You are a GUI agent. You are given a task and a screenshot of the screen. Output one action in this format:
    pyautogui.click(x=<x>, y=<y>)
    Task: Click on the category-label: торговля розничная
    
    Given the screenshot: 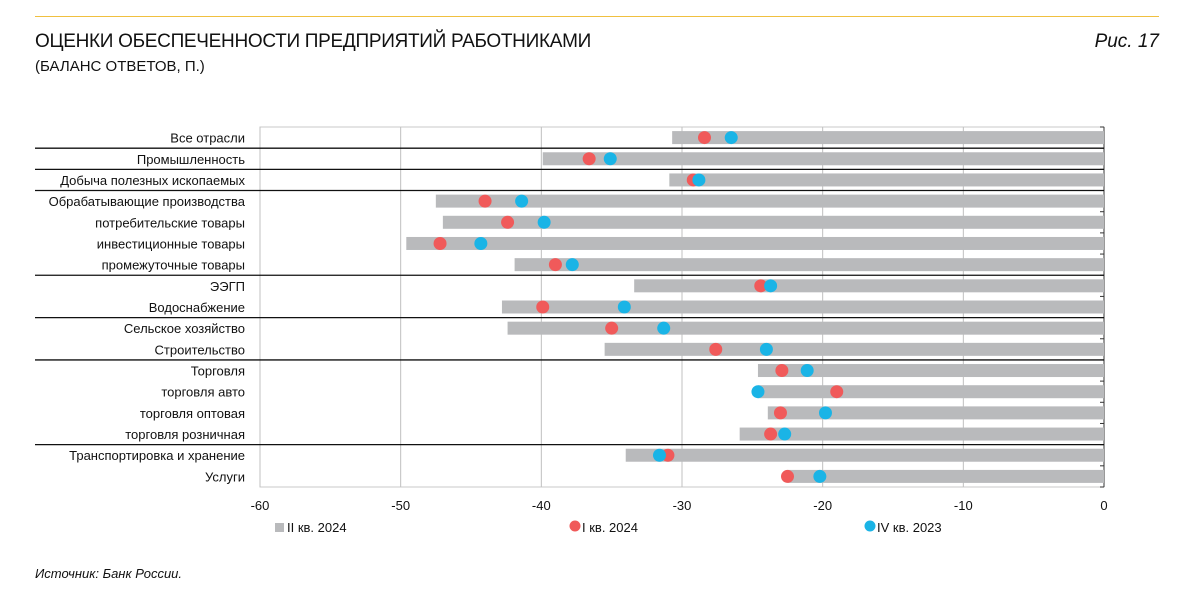 What is the action you would take?
    pyautogui.click(x=185, y=434)
    